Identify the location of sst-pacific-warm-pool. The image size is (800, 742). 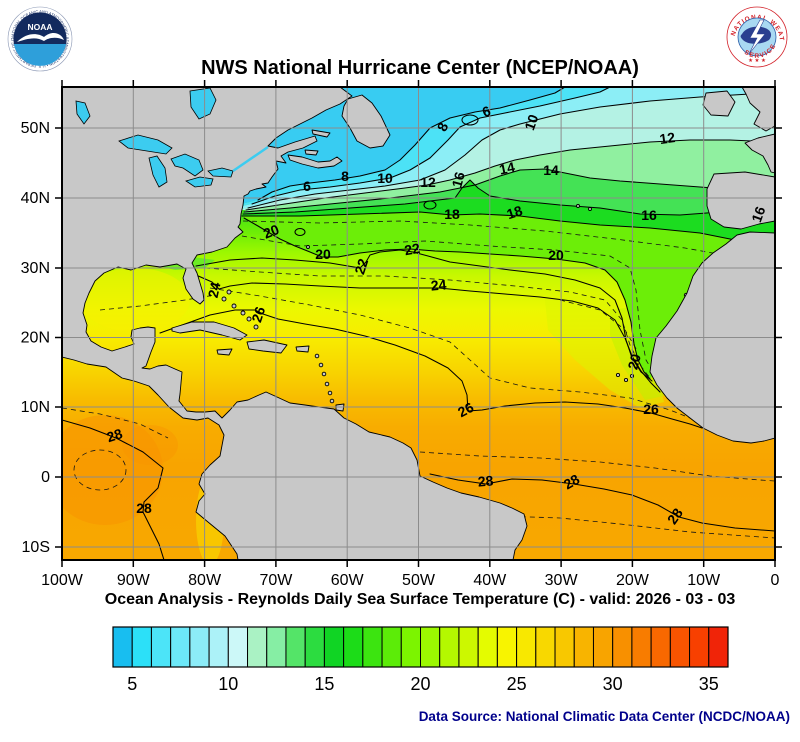
(112, 470).